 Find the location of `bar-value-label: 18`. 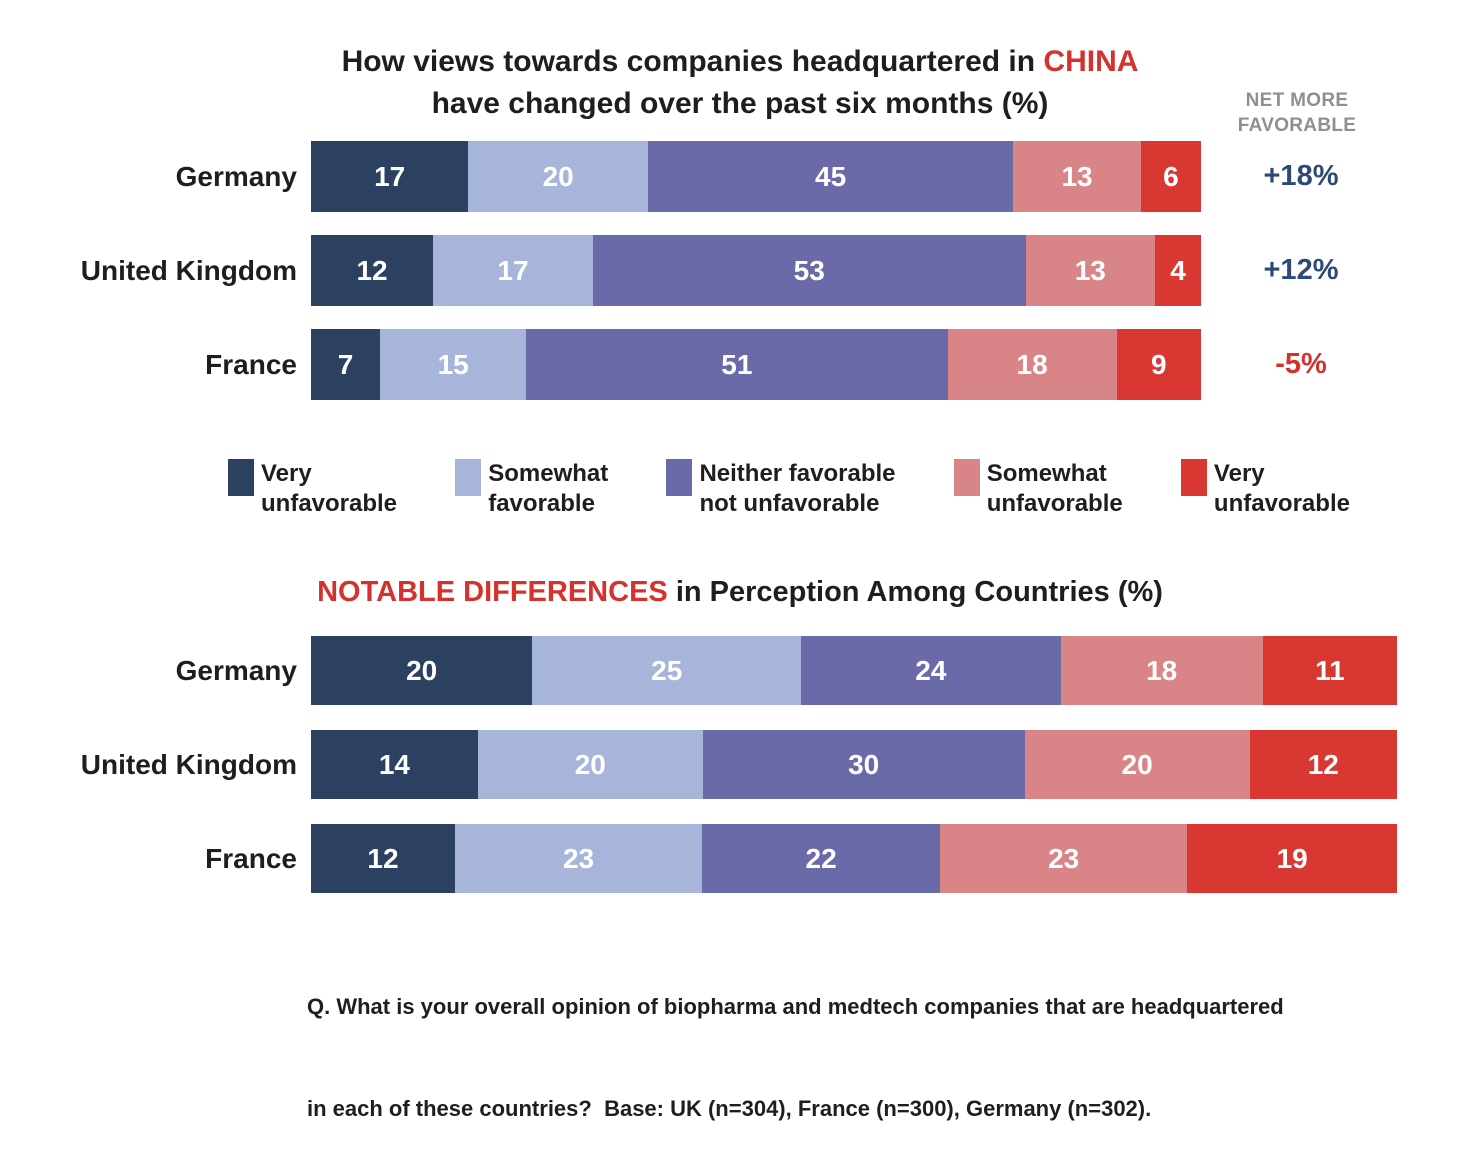

bar-value-label: 18 is located at coordinates (1162, 670).